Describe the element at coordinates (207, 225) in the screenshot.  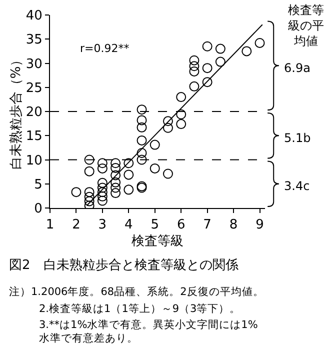
I see `x-tick-label: 7` at that location.